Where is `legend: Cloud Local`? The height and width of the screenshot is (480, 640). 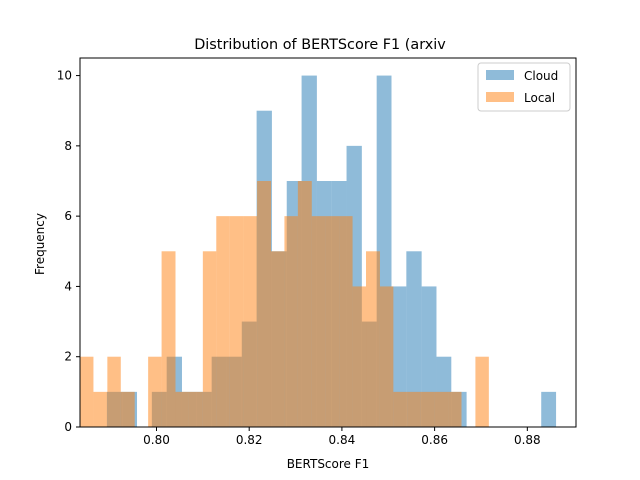
legend: Cloud Local is located at coordinates (524, 87).